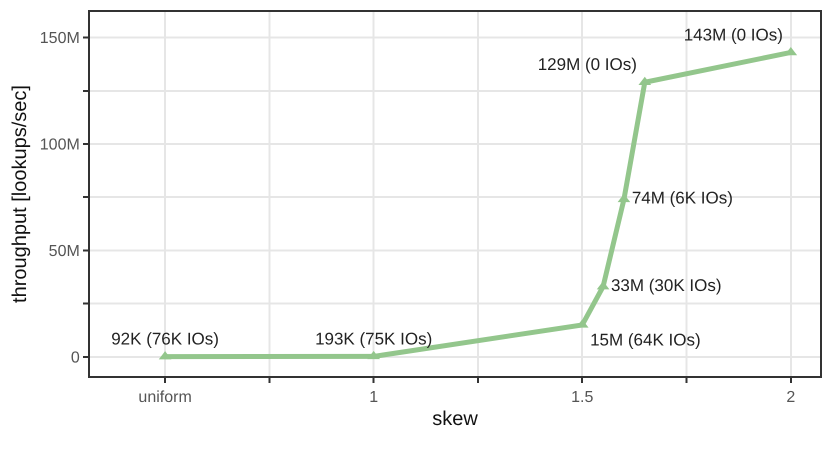 The width and height of the screenshot is (828, 451). Describe the element at coordinates (75, 357) in the screenshot. I see `y-tick-label: 0` at that location.